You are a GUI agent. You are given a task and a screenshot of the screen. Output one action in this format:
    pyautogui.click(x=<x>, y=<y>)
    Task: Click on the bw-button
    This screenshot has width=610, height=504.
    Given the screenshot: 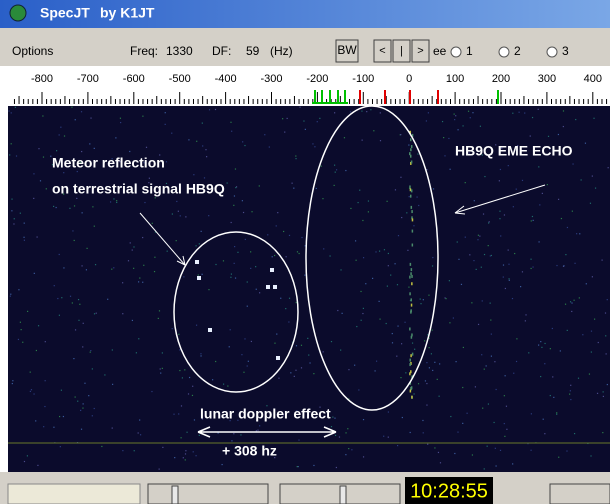 What is the action you would take?
    pyautogui.click(x=347, y=51)
    